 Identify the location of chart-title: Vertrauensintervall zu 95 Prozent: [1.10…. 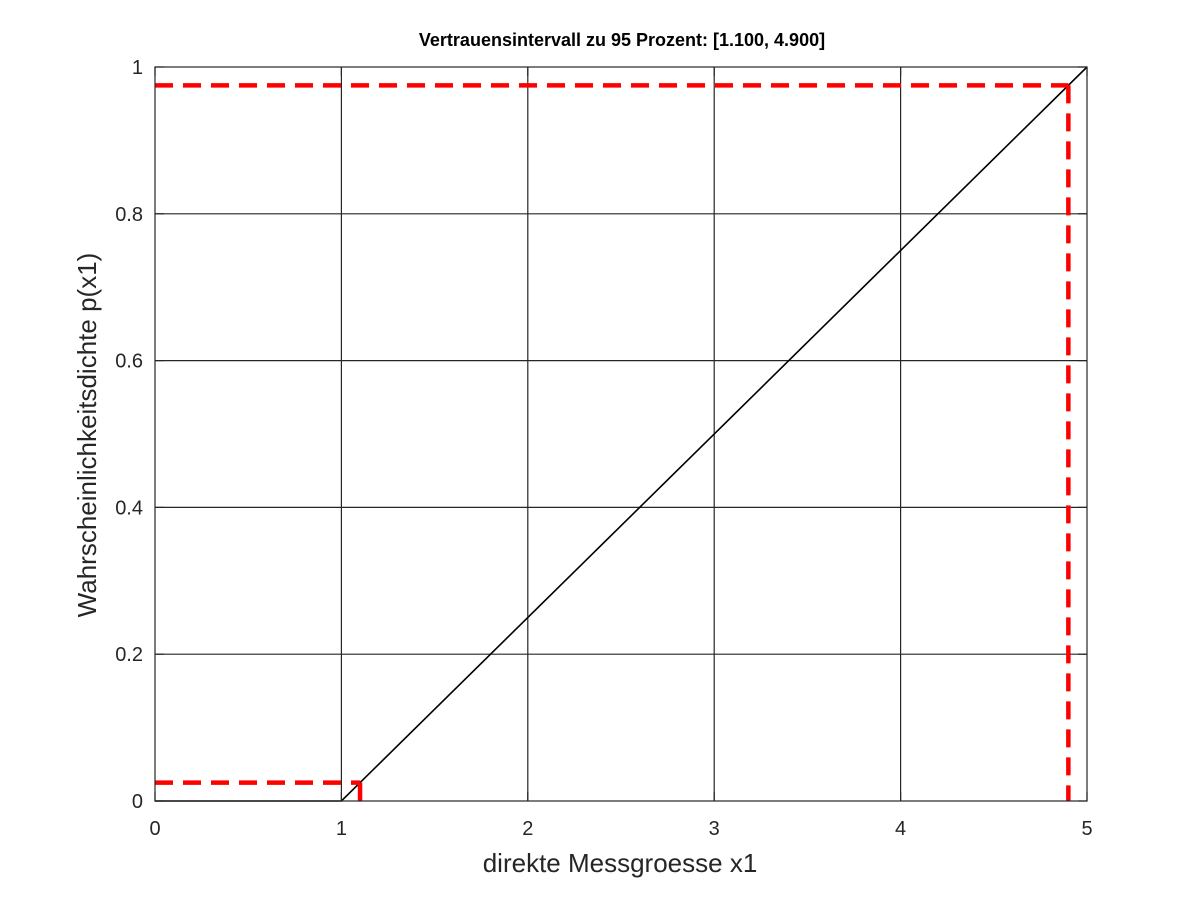
(622, 40).